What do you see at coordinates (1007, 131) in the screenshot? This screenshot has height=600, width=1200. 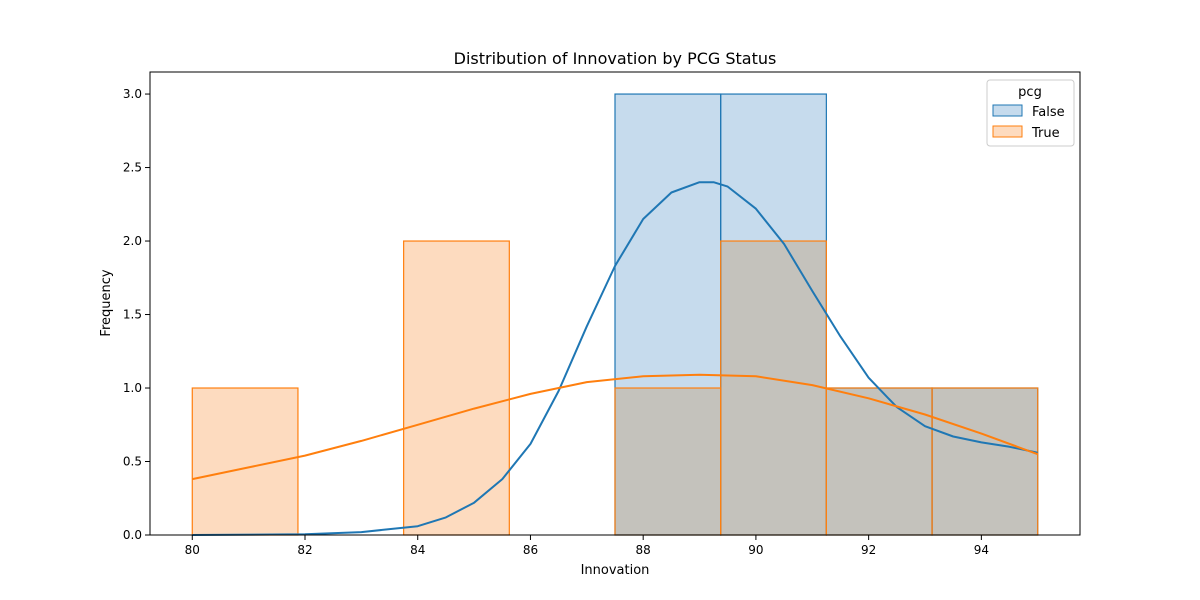 I see `legend-swatch-true` at bounding box center [1007, 131].